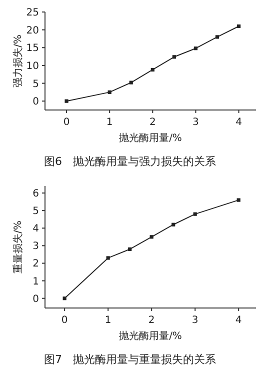  I want to click on y-axis-title: 重量损失/%, so click(18, 247).